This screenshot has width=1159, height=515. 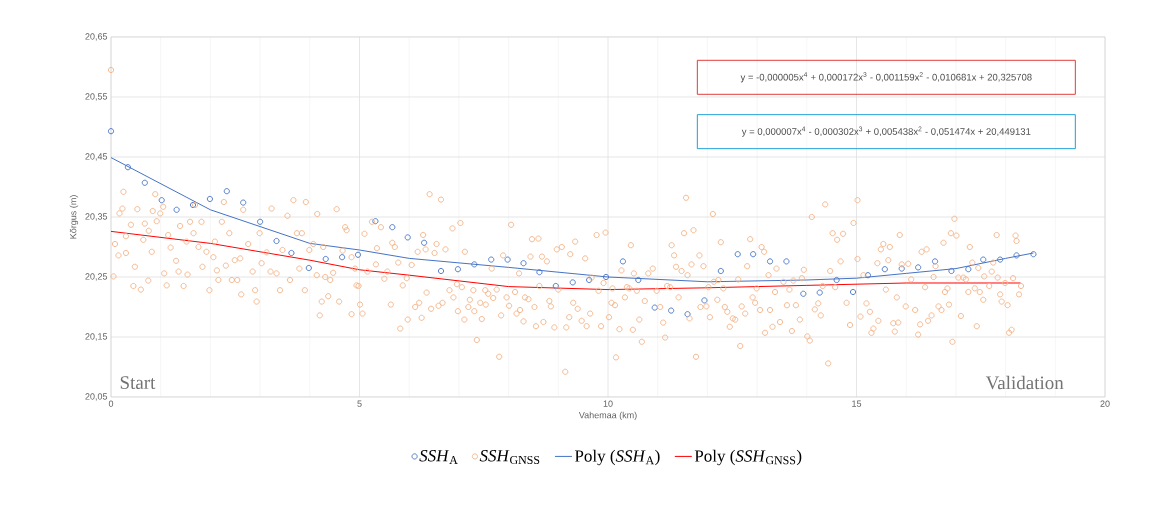 I want to click on legend-label: Poly (SSH$_{GNSS}$), so click(x=748, y=457).